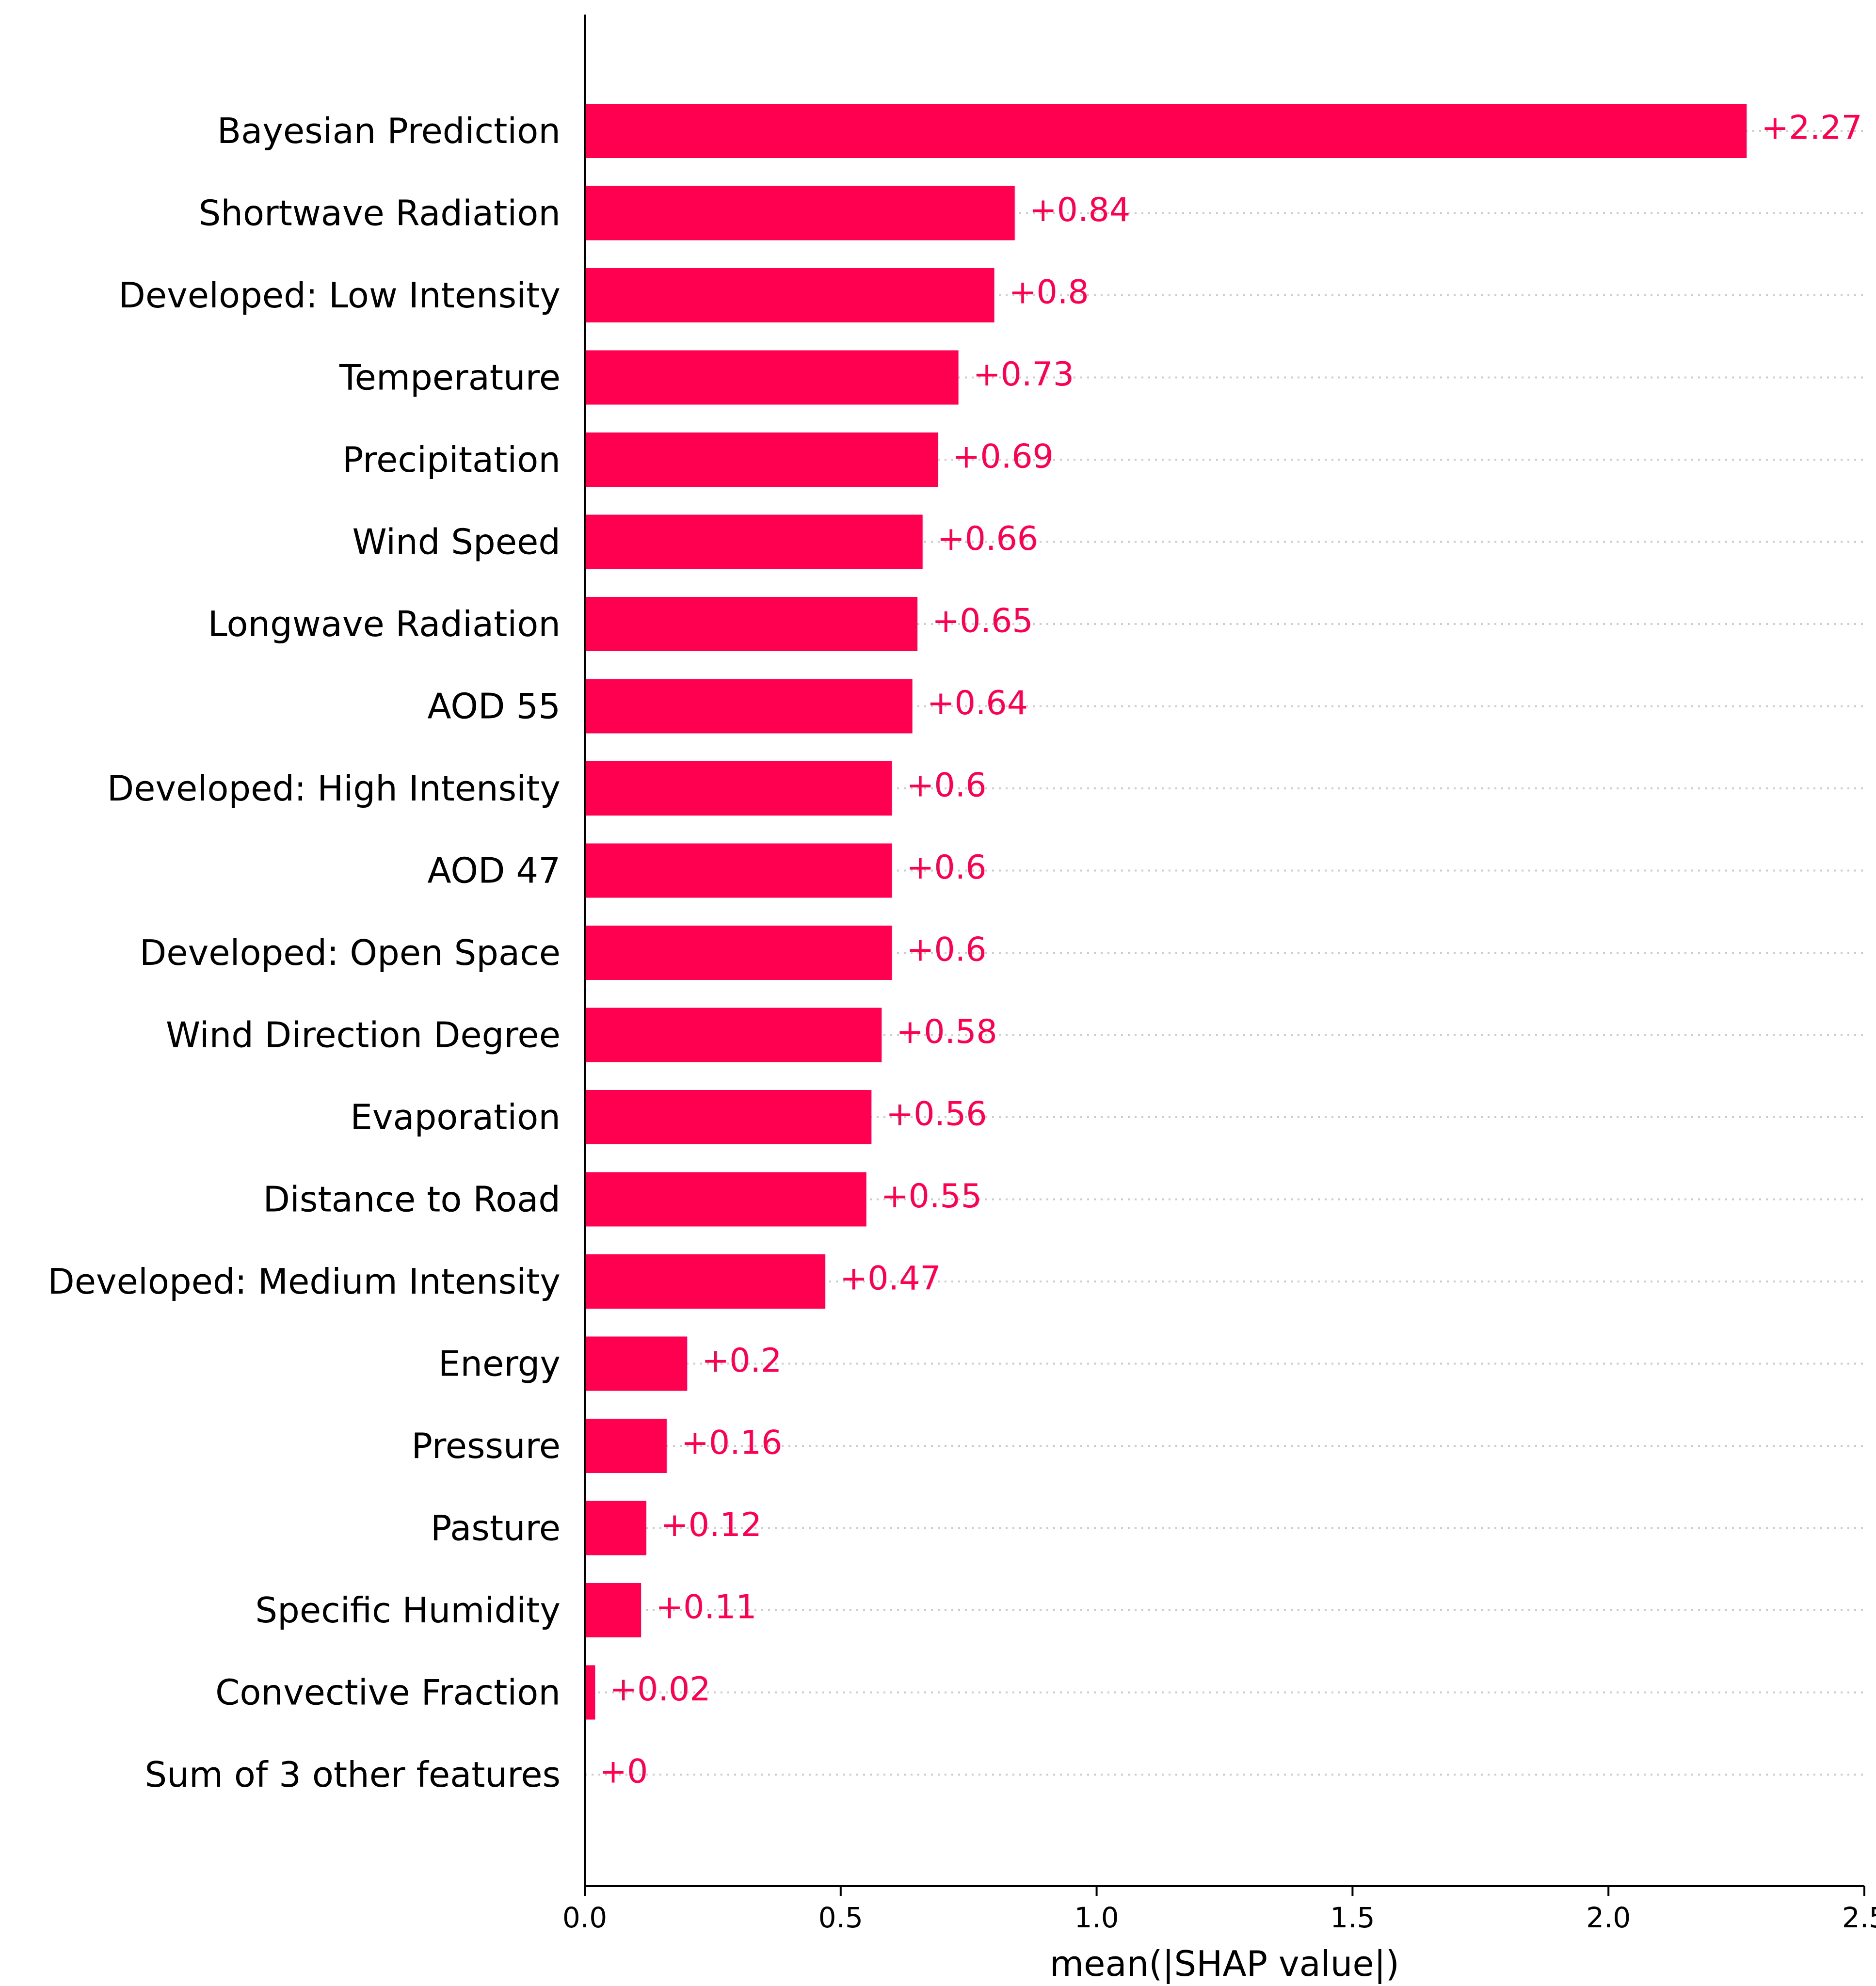  I want to click on feature-label: Developed: High Intensity, so click(334, 788).